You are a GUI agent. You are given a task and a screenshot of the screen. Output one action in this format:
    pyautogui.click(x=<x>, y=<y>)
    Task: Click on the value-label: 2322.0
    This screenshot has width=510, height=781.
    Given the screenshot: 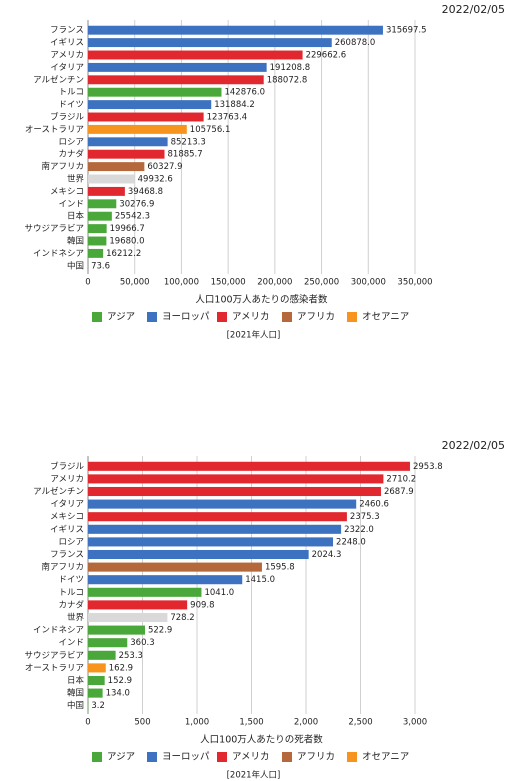 What is the action you would take?
    pyautogui.click(x=359, y=530)
    